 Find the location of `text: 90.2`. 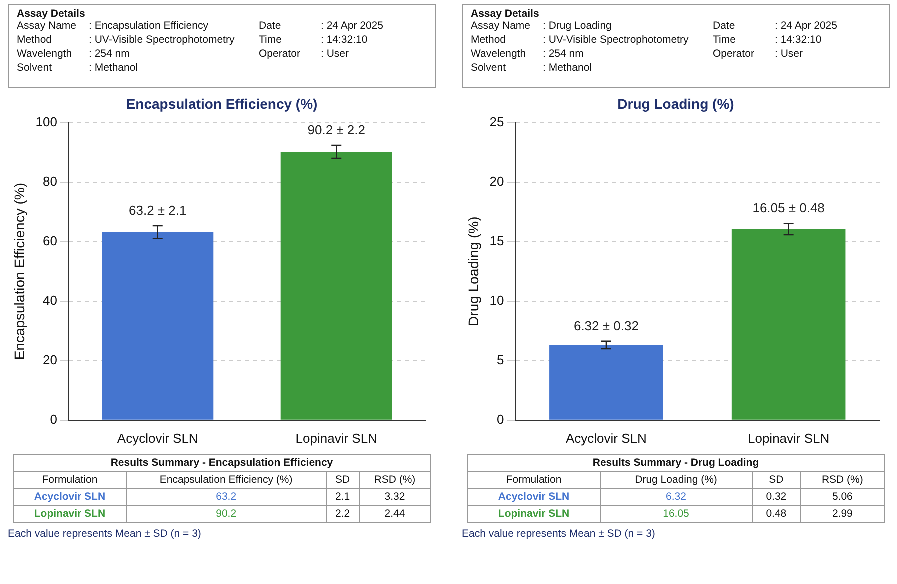

text: 90.2 is located at coordinates (226, 514).